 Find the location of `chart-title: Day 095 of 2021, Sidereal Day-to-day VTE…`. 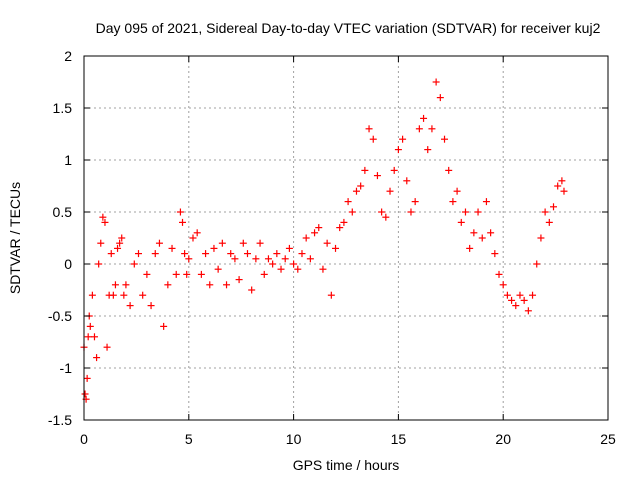

chart-title: Day 095 of 2021, Sidereal Day-to-day VTE… is located at coordinates (348, 28).